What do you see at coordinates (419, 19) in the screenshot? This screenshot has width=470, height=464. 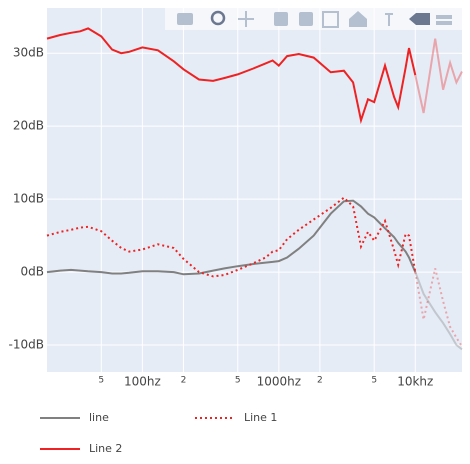 I see `hover-closest-button` at bounding box center [419, 19].